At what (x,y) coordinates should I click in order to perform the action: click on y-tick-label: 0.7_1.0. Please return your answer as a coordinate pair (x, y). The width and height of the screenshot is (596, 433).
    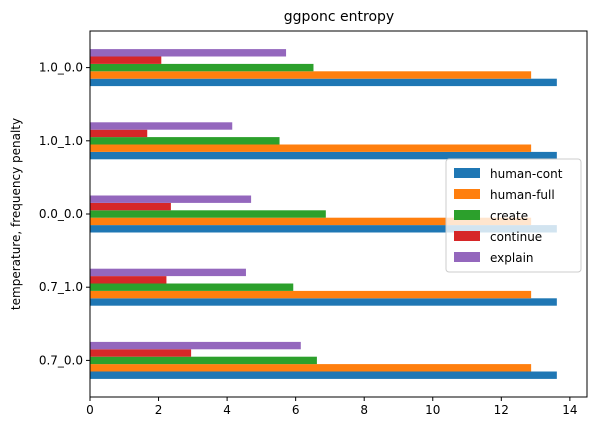
    Looking at the image, I should click on (61, 287).